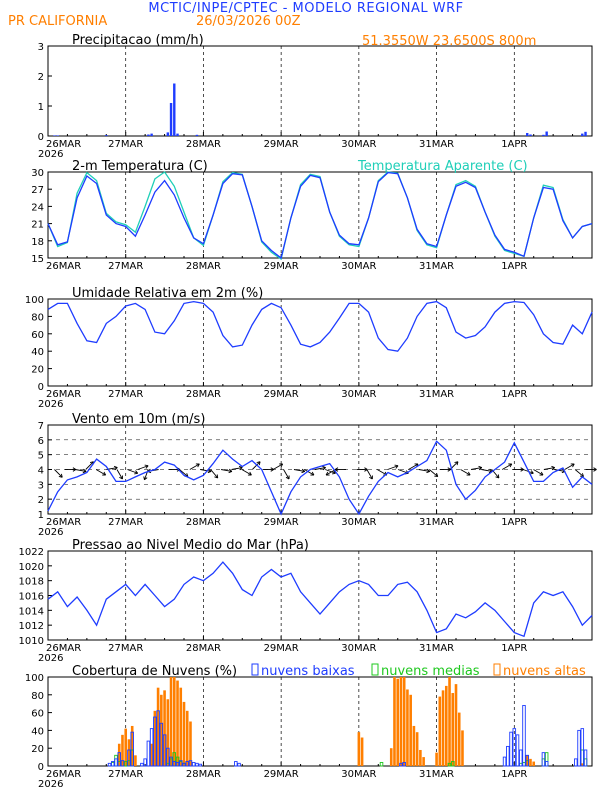 This screenshot has height=792, width=612. Describe the element at coordinates (37, 696) in the screenshot. I see `clouds-ytick-label: 80` at that location.